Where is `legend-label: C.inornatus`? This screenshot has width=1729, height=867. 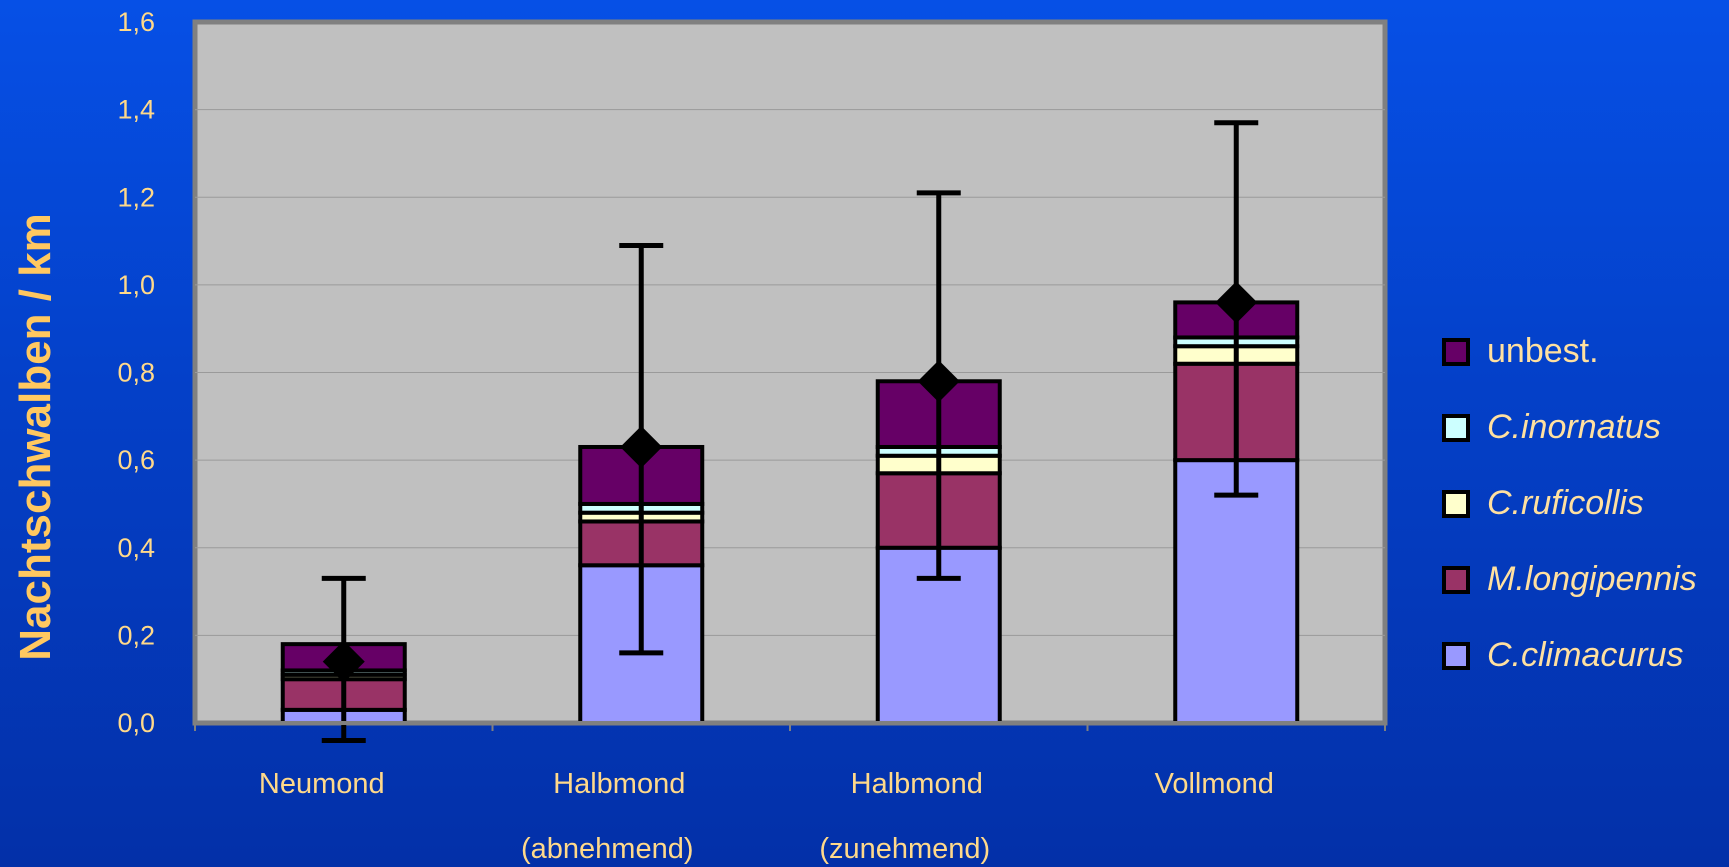
legend-label: C.inornatus is located at coordinates (1574, 427).